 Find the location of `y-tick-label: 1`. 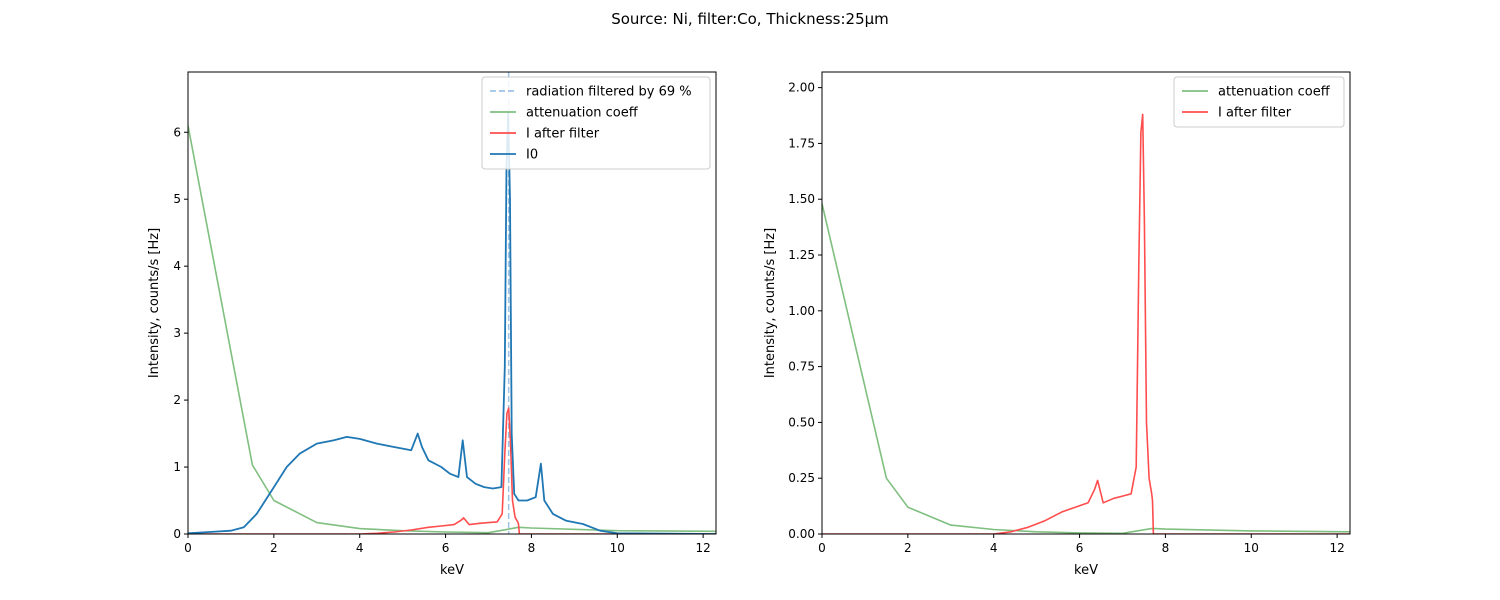

y-tick-label: 1 is located at coordinates (177, 467).